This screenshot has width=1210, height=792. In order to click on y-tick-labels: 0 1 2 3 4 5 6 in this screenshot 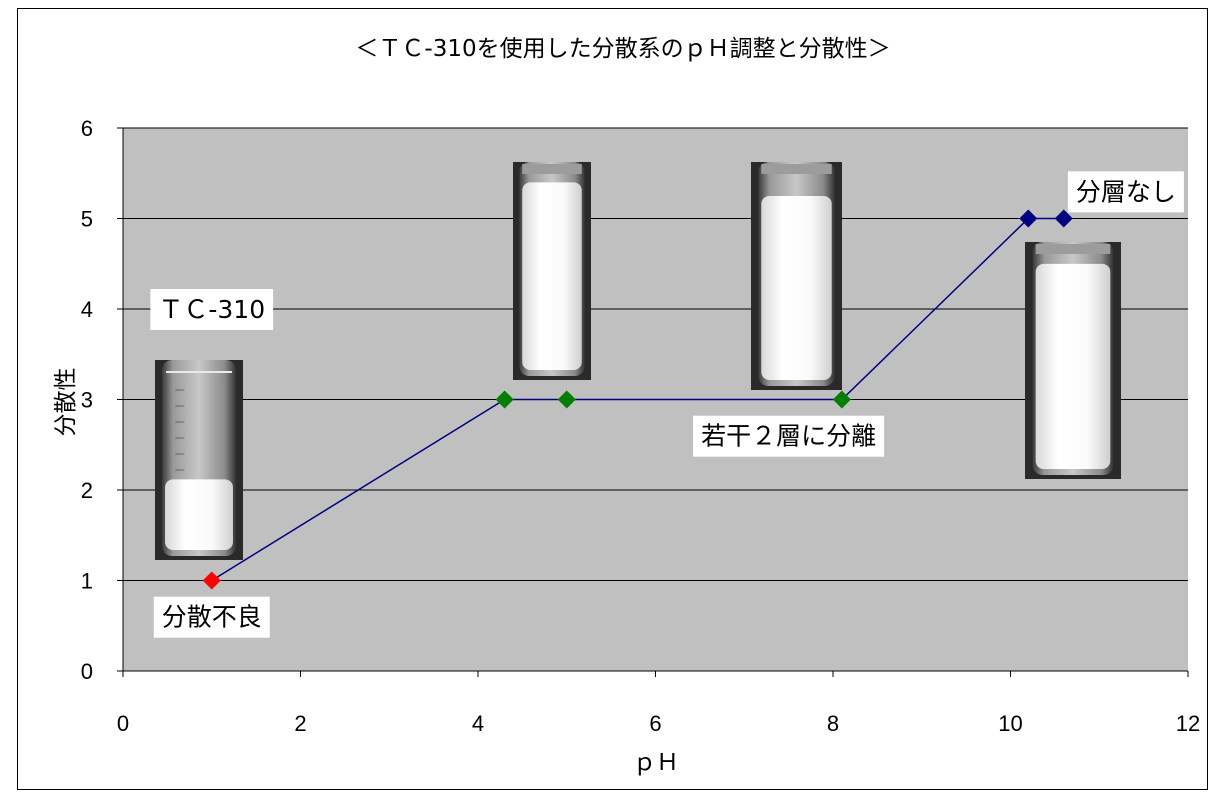, I will do `click(87, 400)`.